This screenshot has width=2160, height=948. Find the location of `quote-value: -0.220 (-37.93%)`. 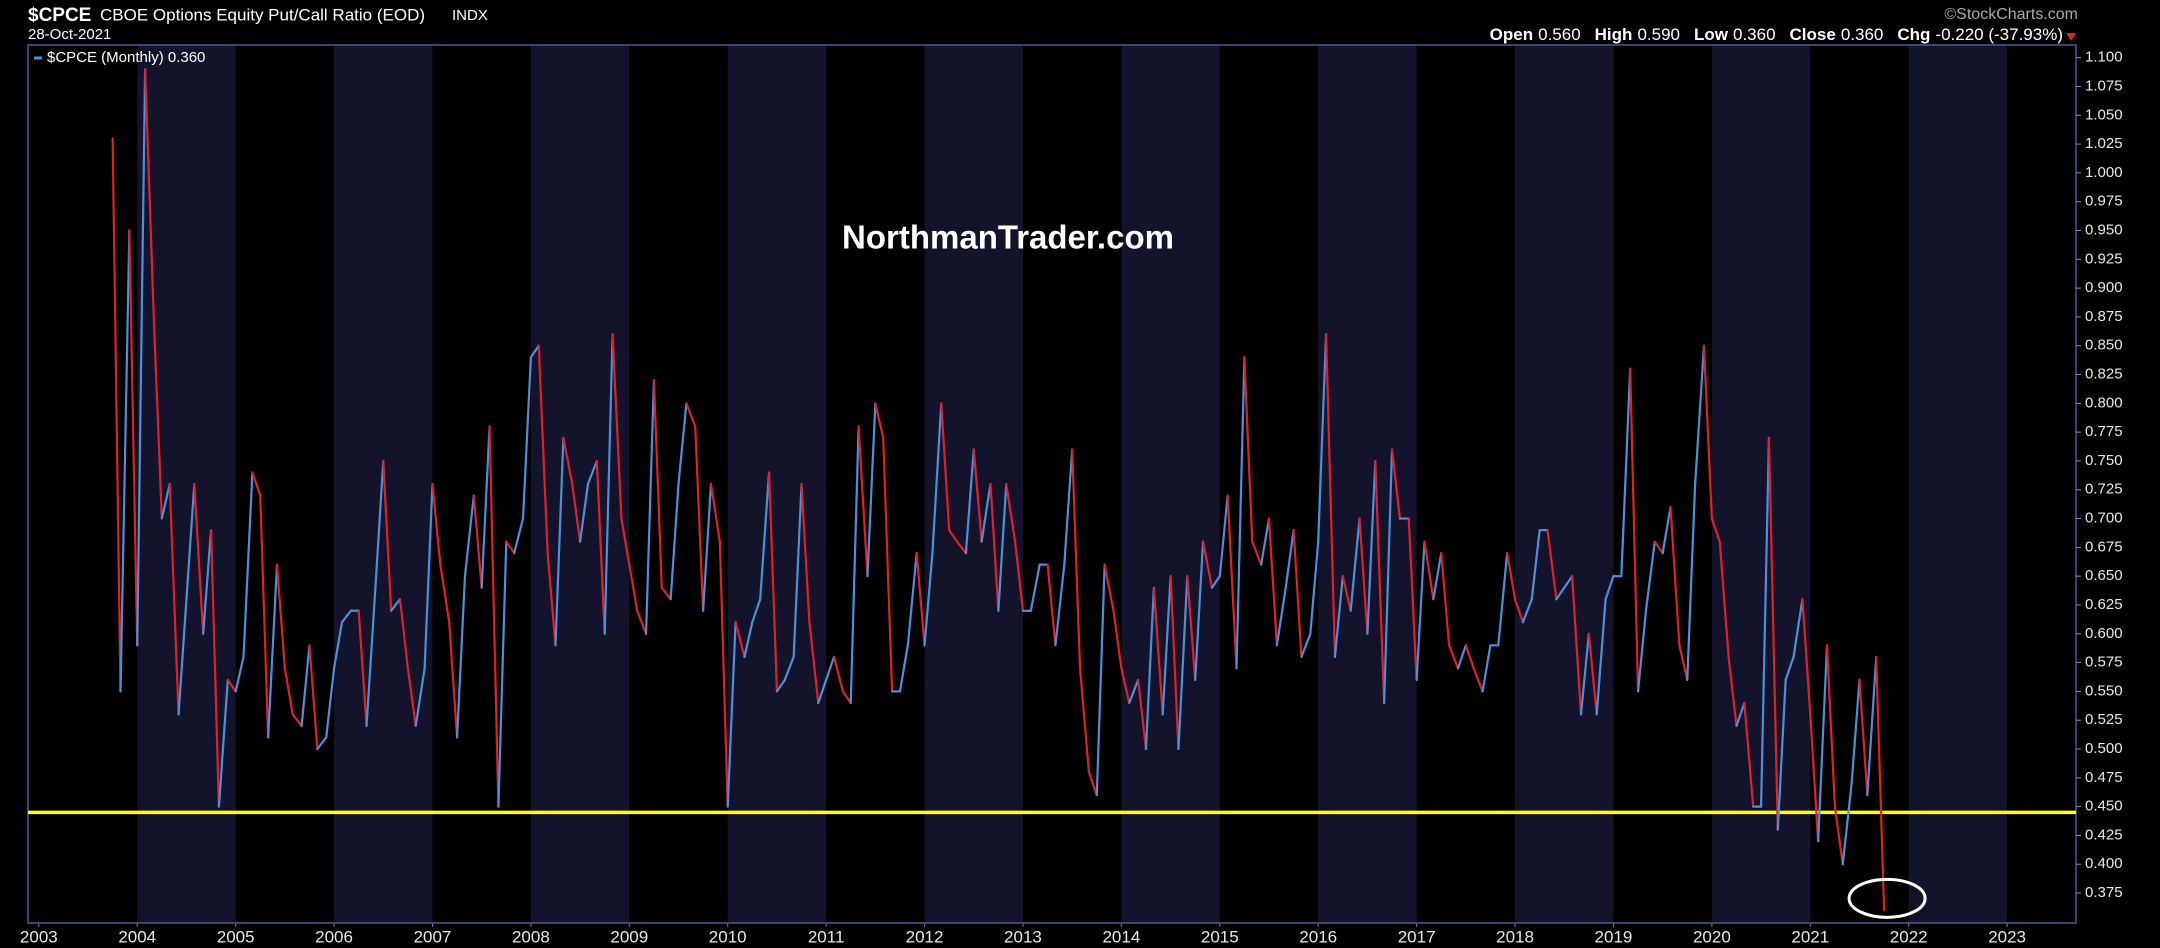

quote-value: -0.220 (-37.93%) is located at coordinates (1999, 34).